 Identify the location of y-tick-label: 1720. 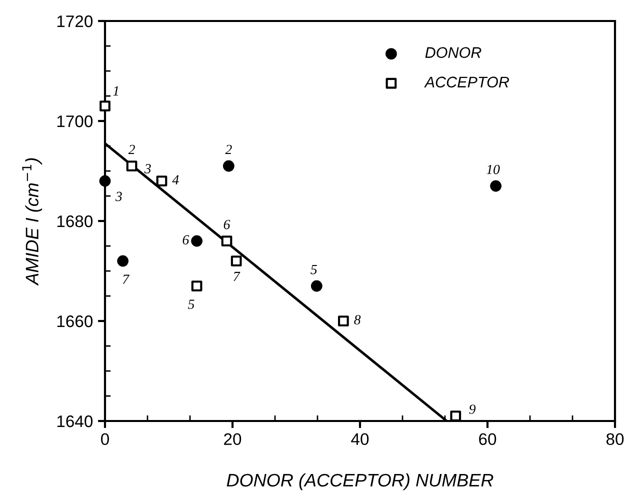
(75, 21).